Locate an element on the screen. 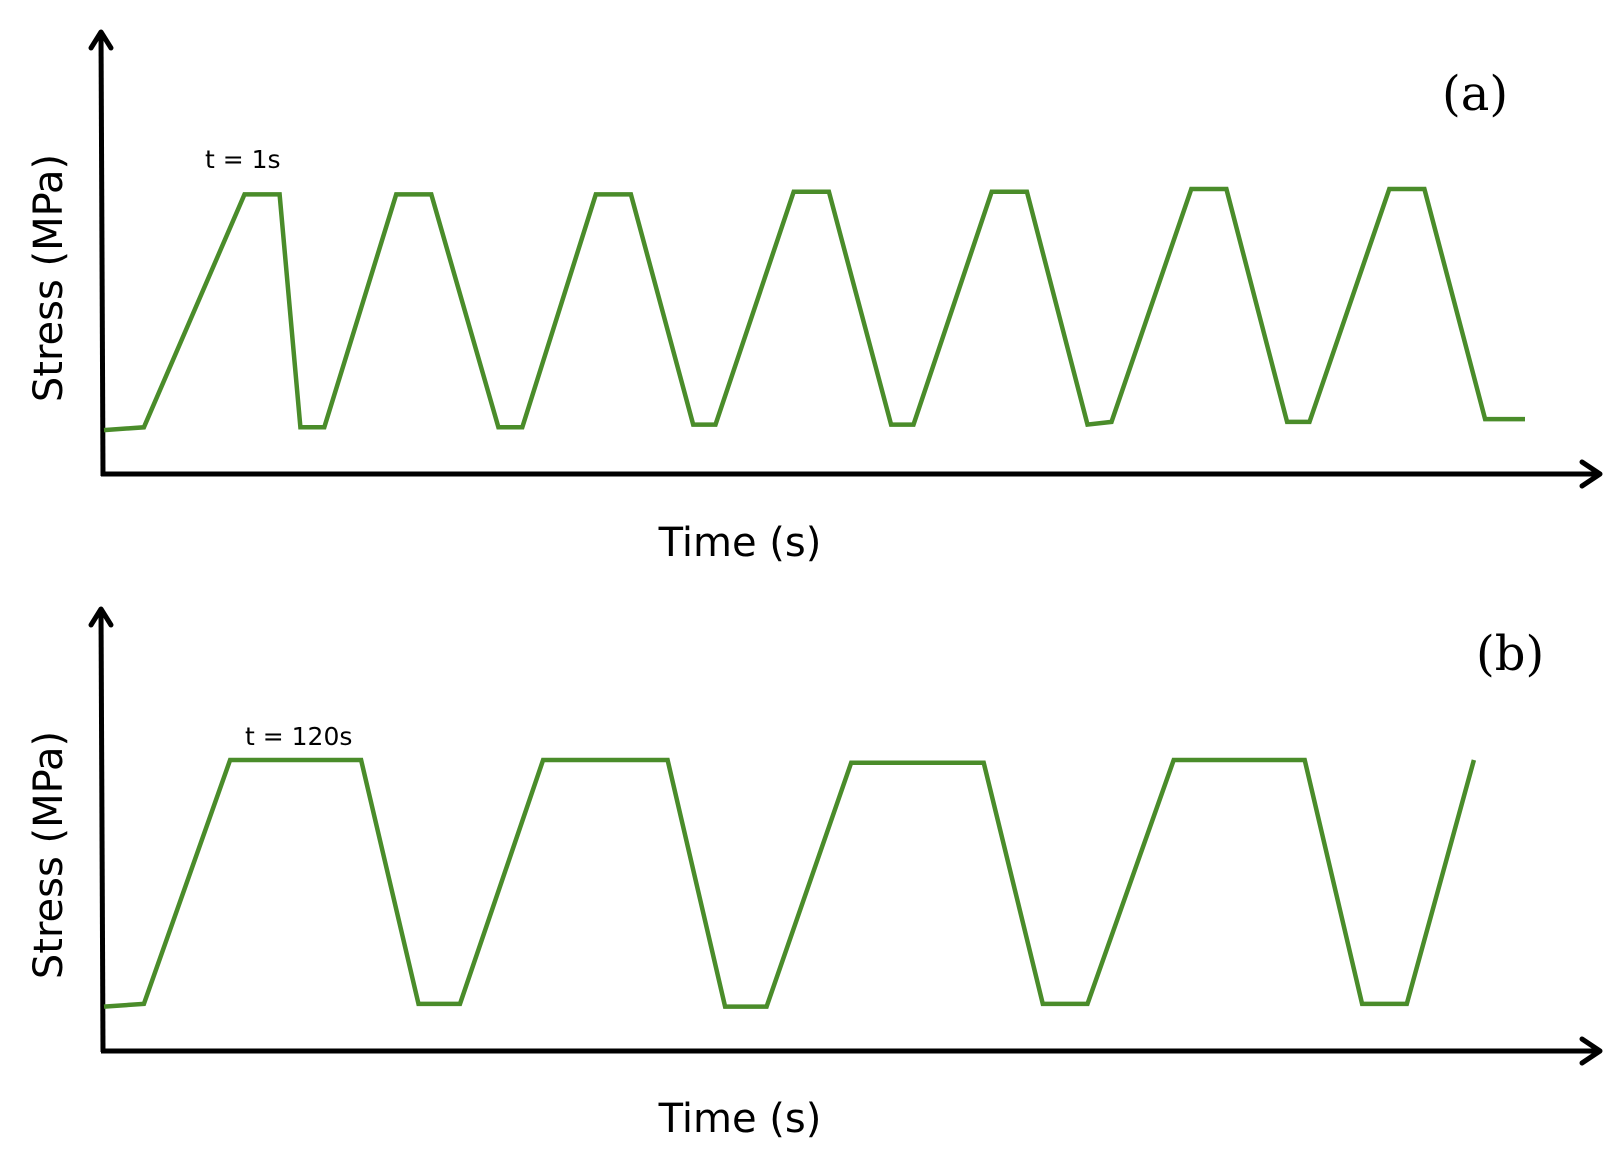 The width and height of the screenshot is (1622, 1150). panel-a-y-axis-arrow is located at coordinates (101, 40).